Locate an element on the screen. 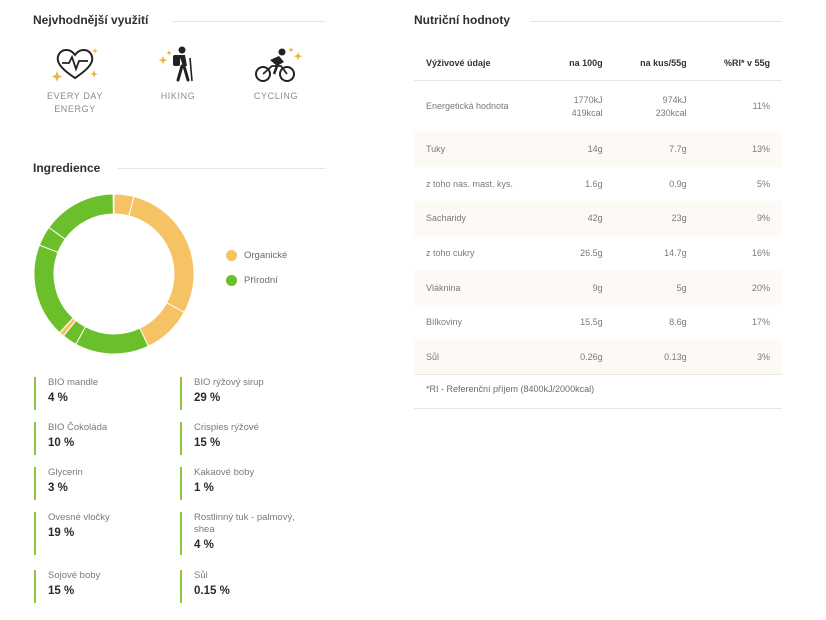  ri-value: 11% is located at coordinates (761, 106).